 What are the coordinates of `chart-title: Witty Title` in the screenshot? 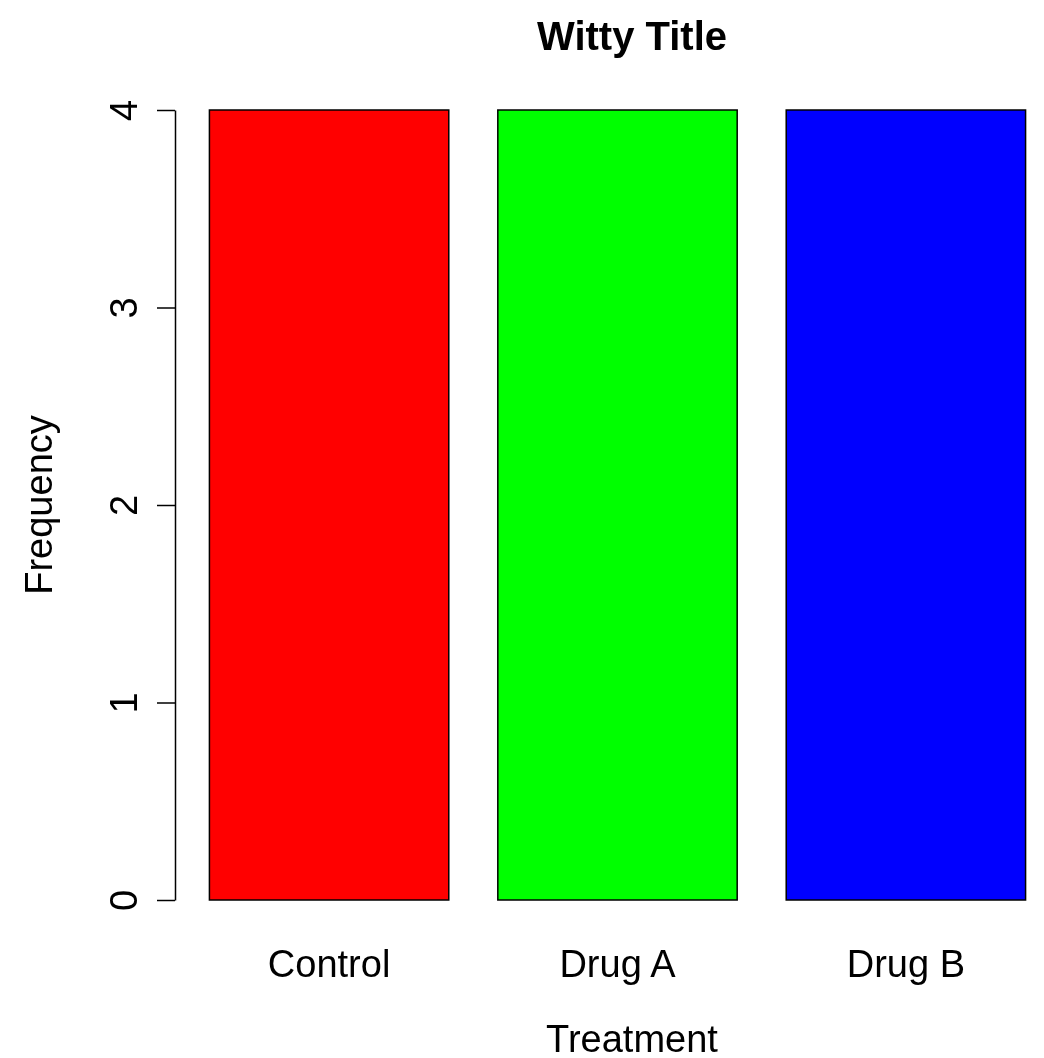 It's located at (632, 36).